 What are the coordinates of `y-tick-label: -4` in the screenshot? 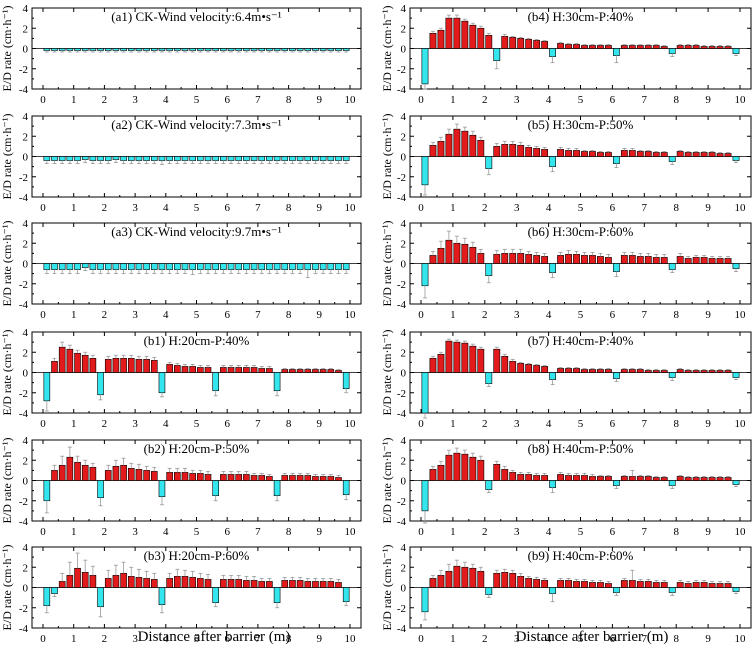 It's located at (402, 90).